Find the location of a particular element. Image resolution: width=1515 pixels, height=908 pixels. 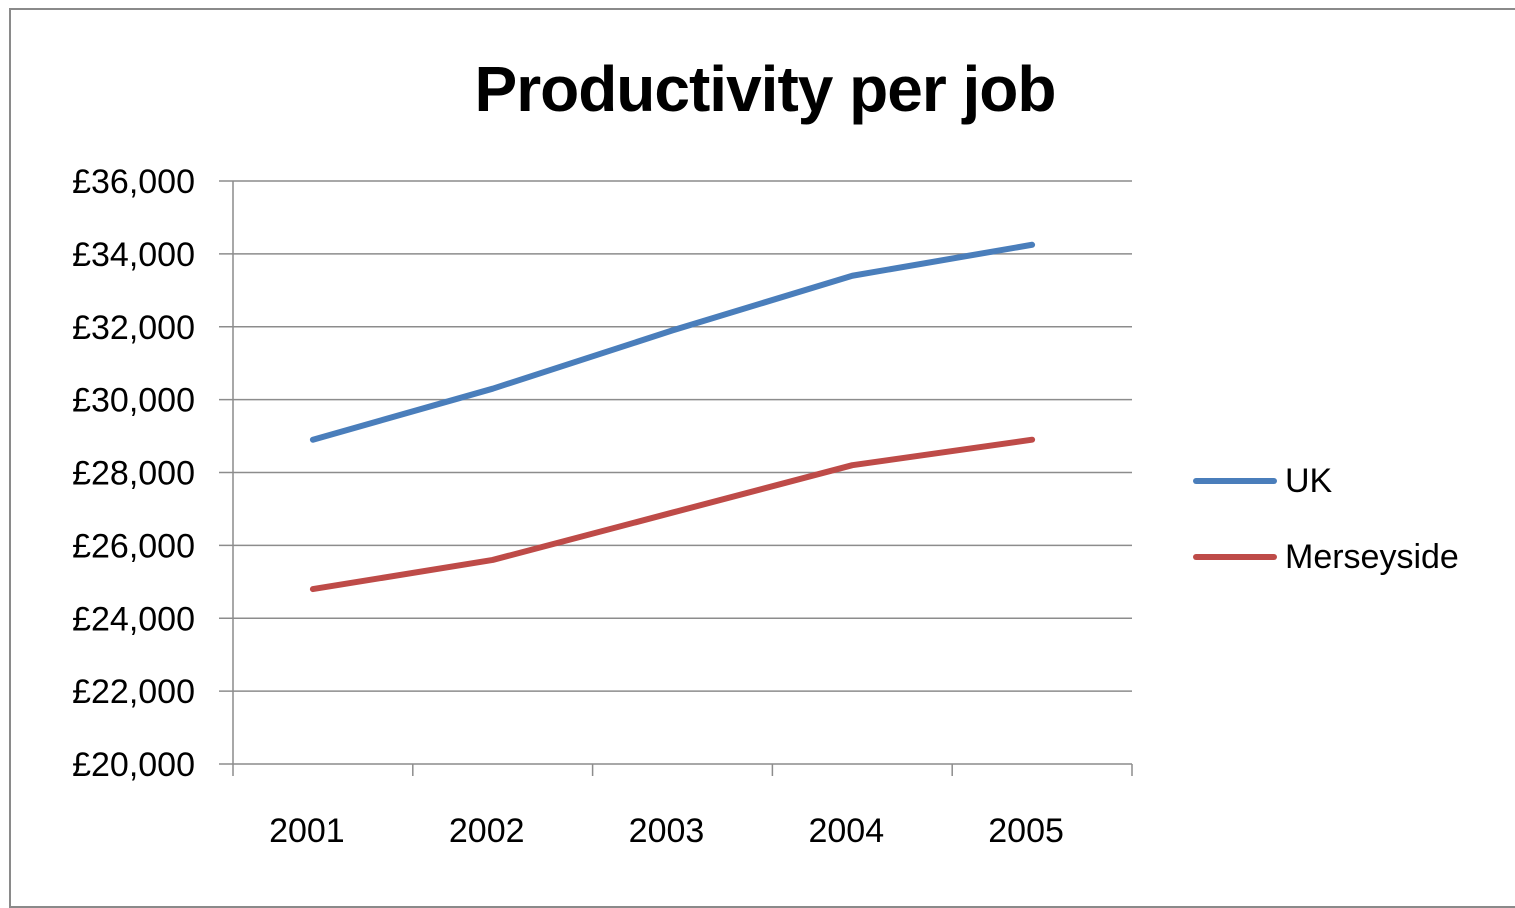

legend: UK Merseyside is located at coordinates (1326, 534).